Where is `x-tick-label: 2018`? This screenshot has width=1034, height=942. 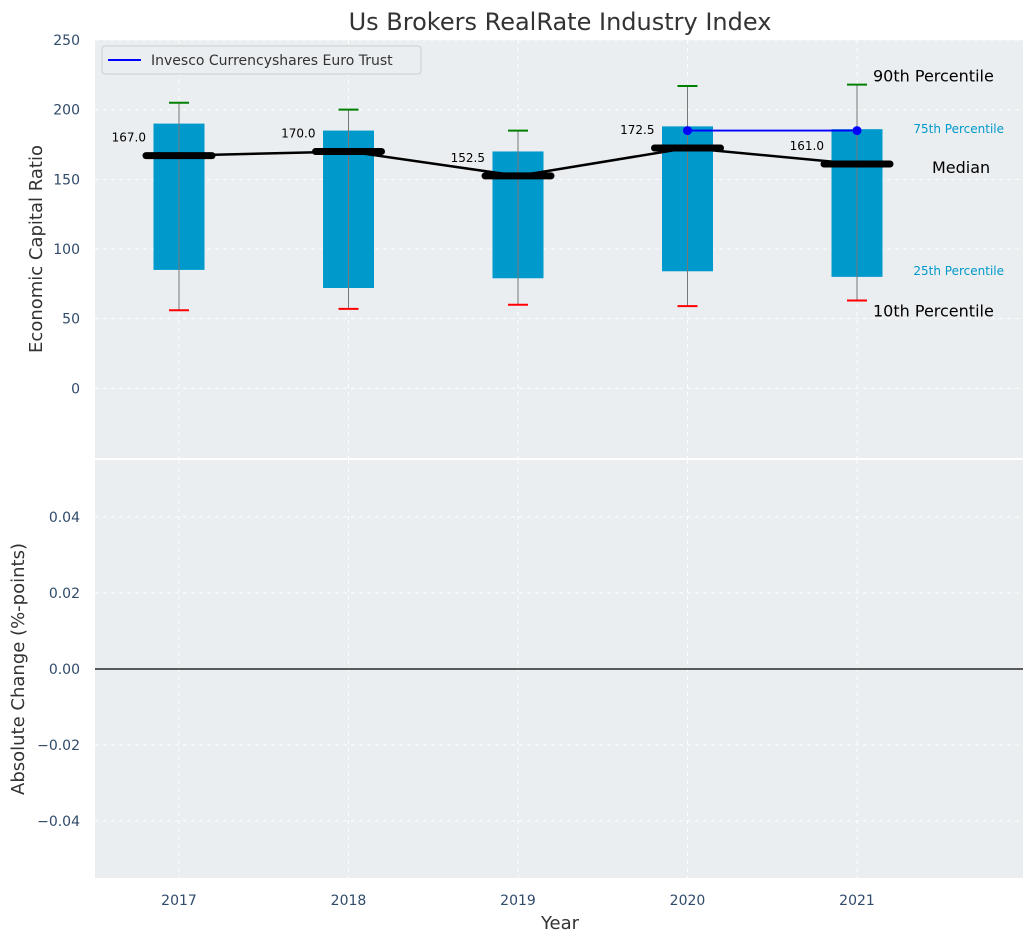 x-tick-label: 2018 is located at coordinates (349, 901).